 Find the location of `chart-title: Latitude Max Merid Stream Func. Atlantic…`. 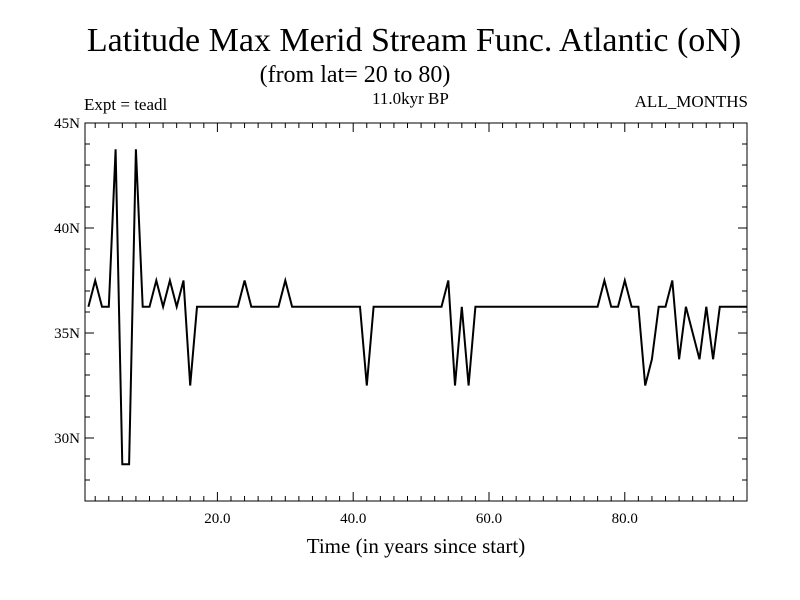

chart-title: Latitude Max Merid Stream Func. Atlantic… is located at coordinates (414, 40).